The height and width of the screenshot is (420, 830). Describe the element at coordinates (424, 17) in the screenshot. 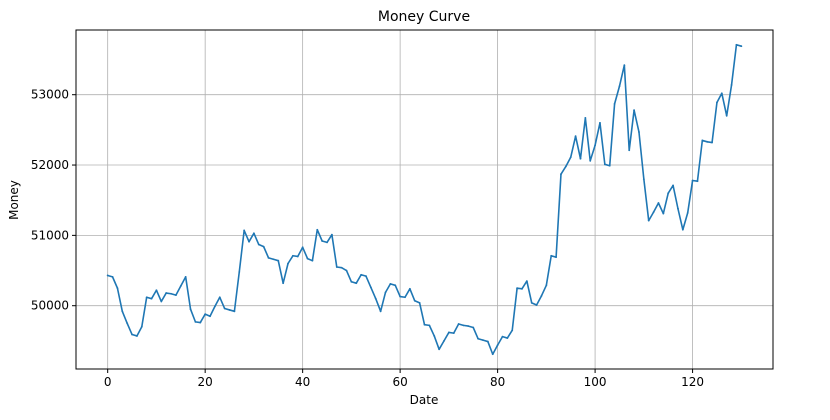

I see `chart-title: Money Curve` at that location.